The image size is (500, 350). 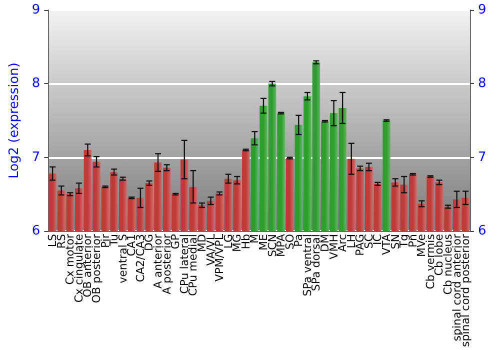 What do you see at coordinates (36, 84) in the screenshot?
I see `y-tick-label: 8` at bounding box center [36, 84].